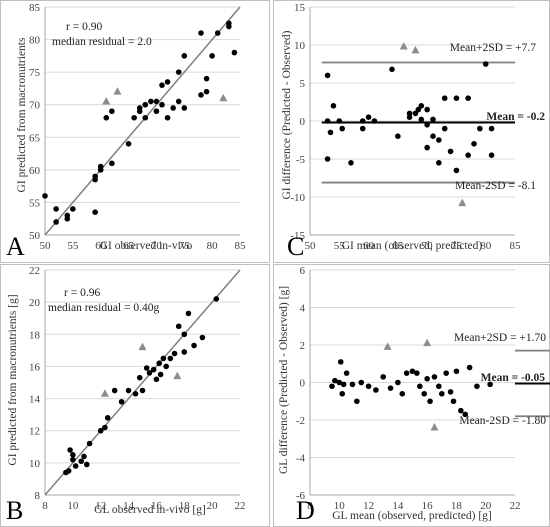 The height and width of the screenshot is (527, 550). I want to click on panel-d-outlier-triangle, so click(387, 346).